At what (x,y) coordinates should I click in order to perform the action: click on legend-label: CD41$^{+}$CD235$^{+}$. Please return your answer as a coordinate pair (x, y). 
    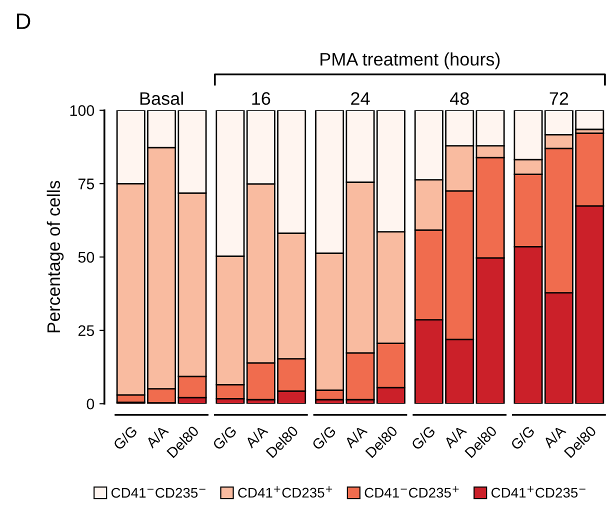
    Looking at the image, I should click on (285, 492).